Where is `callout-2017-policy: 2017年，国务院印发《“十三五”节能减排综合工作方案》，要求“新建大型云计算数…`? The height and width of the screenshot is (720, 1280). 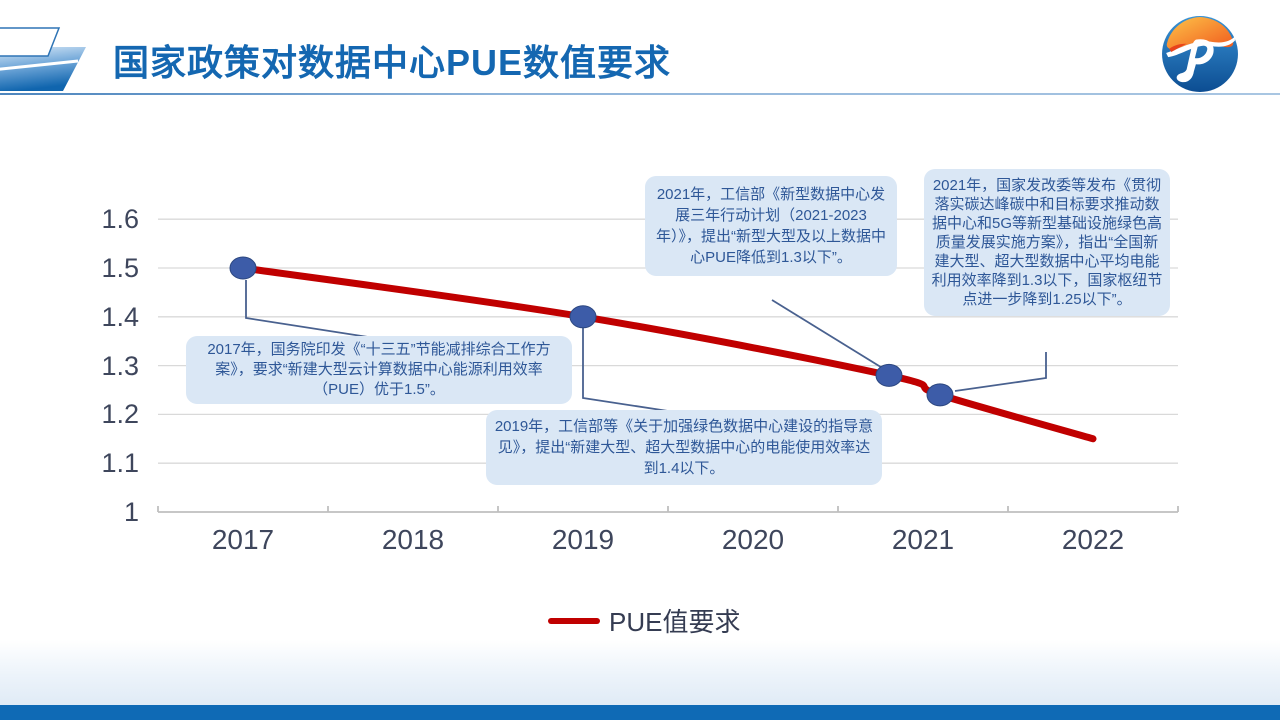
callout-2017-policy: 2017年，国务院印发《“十三五”节能减排综合工作方案》，要求“新建大型云计算数… is located at coordinates (379, 370).